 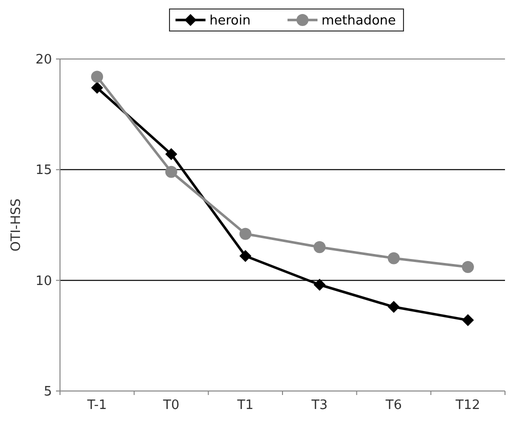 I want to click on x-tick-label: T0, so click(x=171, y=405).